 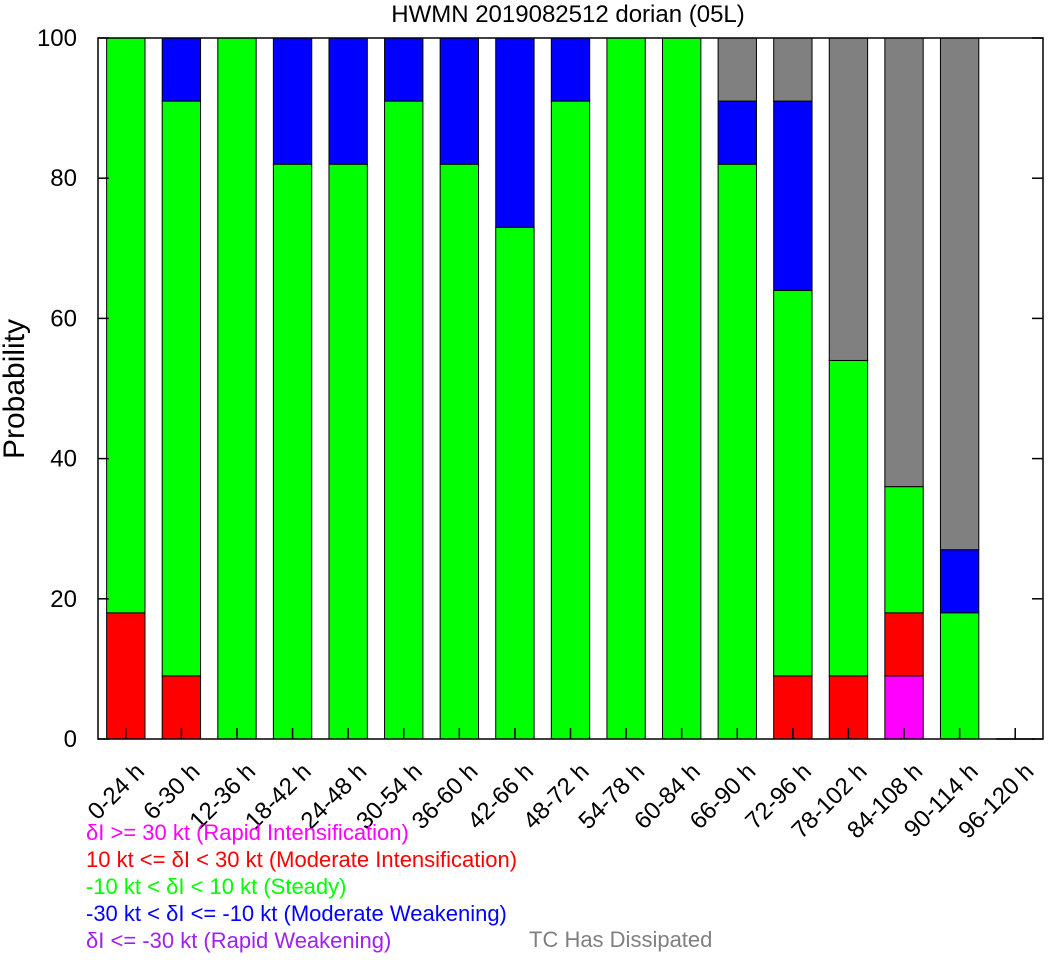 I want to click on legend-item-rapid-weakening: δI <= -30 kt (Rapid Weakening), so click(x=239, y=940).